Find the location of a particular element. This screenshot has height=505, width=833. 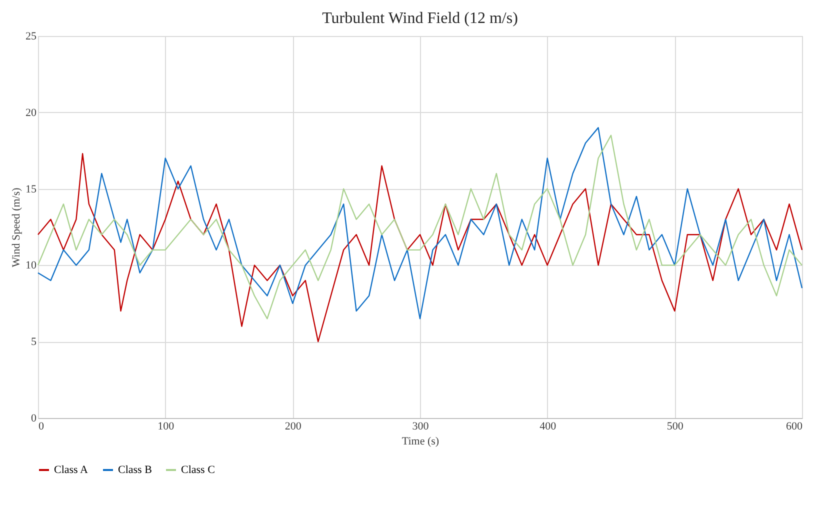

x-axis-title: Time (s) is located at coordinates (421, 442).